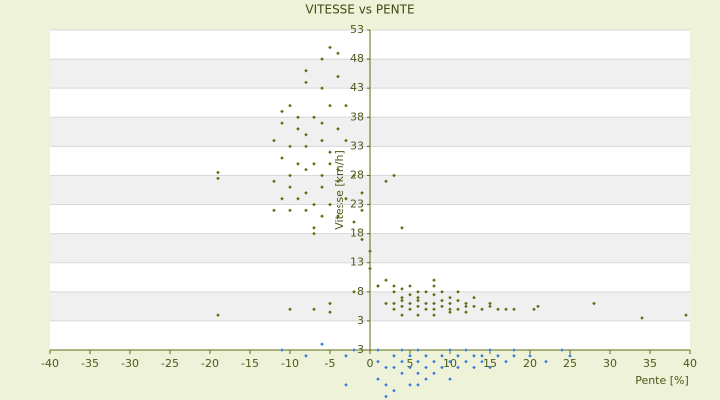 This screenshot has width=720, height=400. I want to click on x-tick-label: 40, so click(690, 363).